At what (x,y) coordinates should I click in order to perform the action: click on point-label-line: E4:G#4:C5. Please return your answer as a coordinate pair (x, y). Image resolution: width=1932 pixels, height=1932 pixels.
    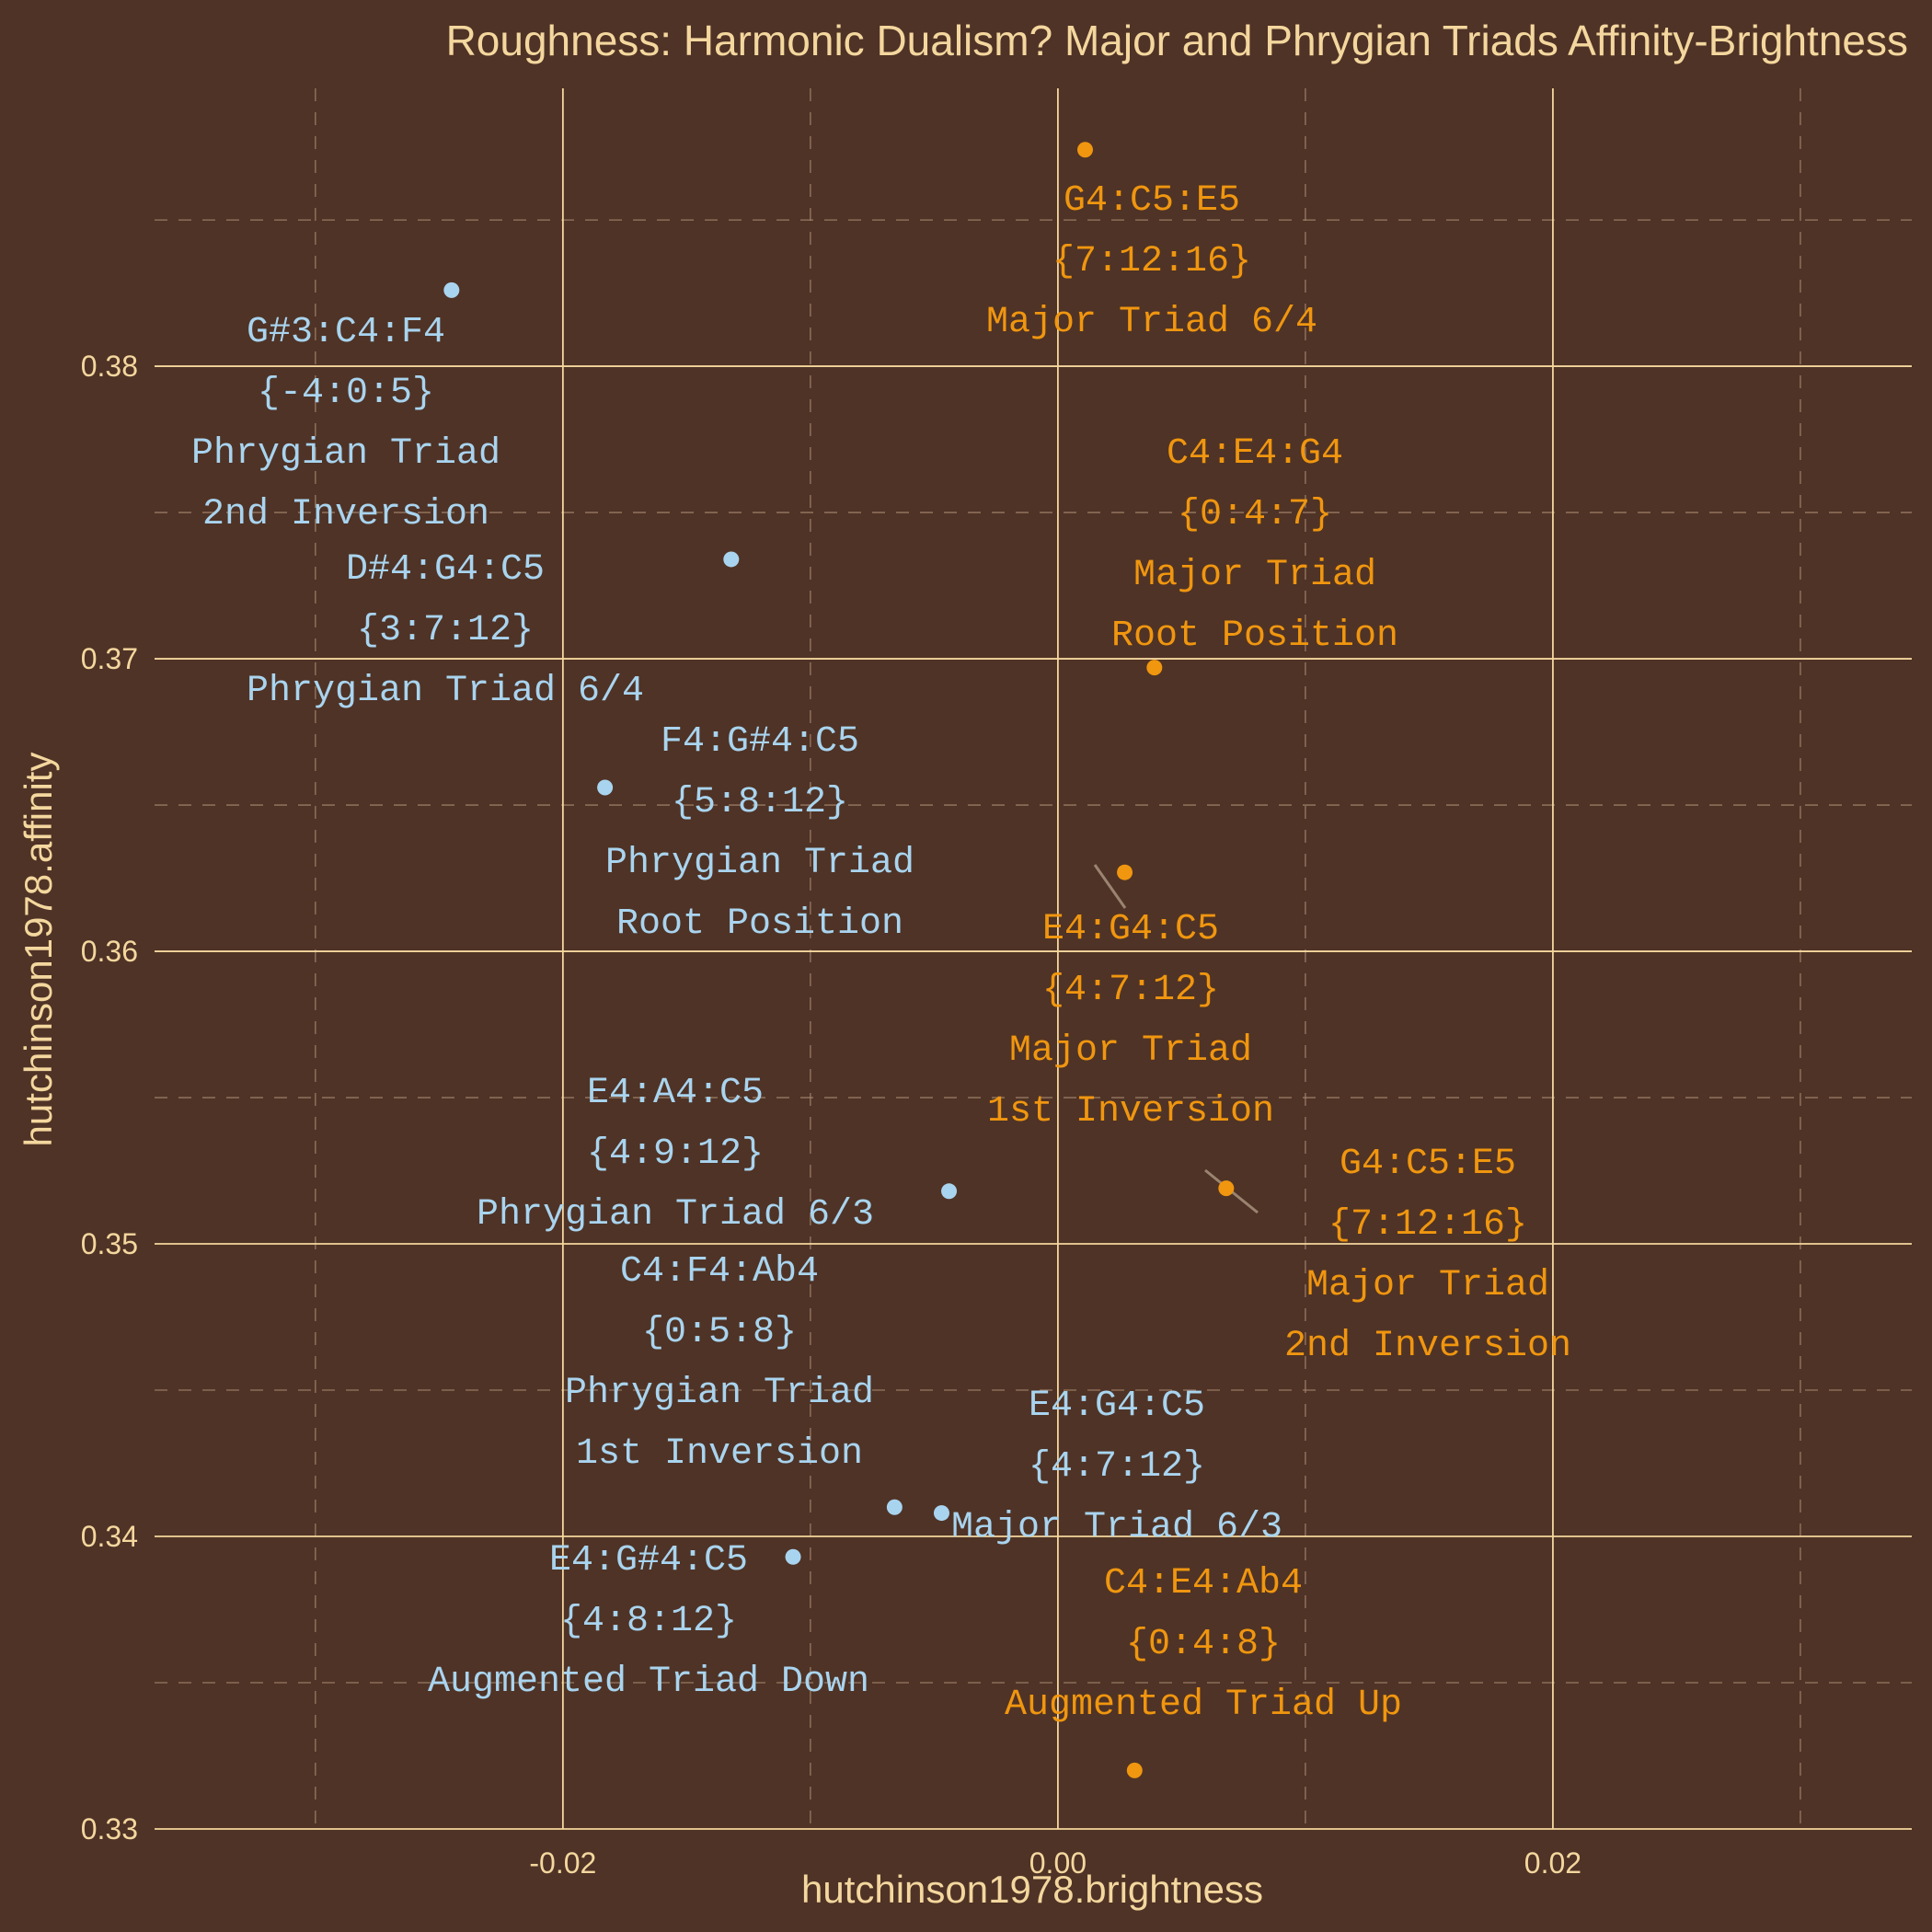
    Looking at the image, I should click on (648, 1560).